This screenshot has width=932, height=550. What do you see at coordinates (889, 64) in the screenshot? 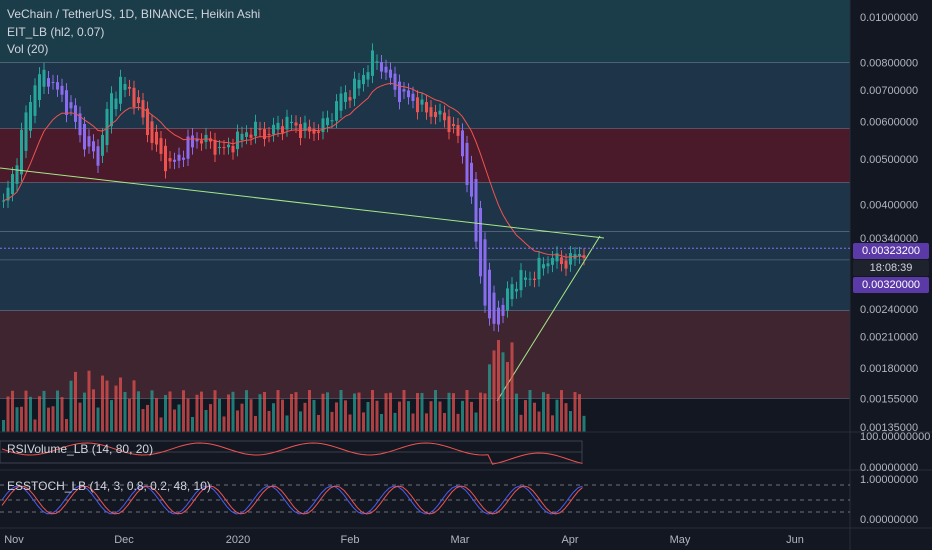
I see `price-tick-label: 0.00800000` at bounding box center [889, 64].